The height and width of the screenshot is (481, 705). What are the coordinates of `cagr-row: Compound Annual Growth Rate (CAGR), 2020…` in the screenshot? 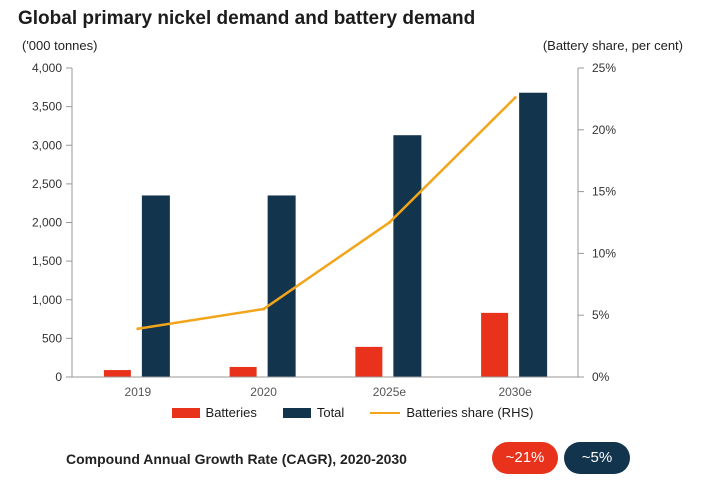 It's located at (356, 459).